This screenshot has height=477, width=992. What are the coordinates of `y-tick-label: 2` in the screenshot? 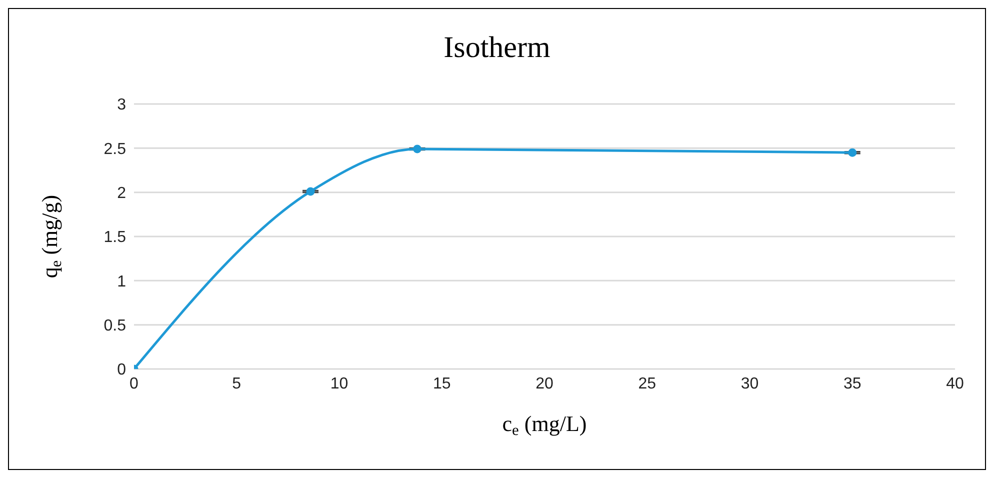 It's located at (121, 193).